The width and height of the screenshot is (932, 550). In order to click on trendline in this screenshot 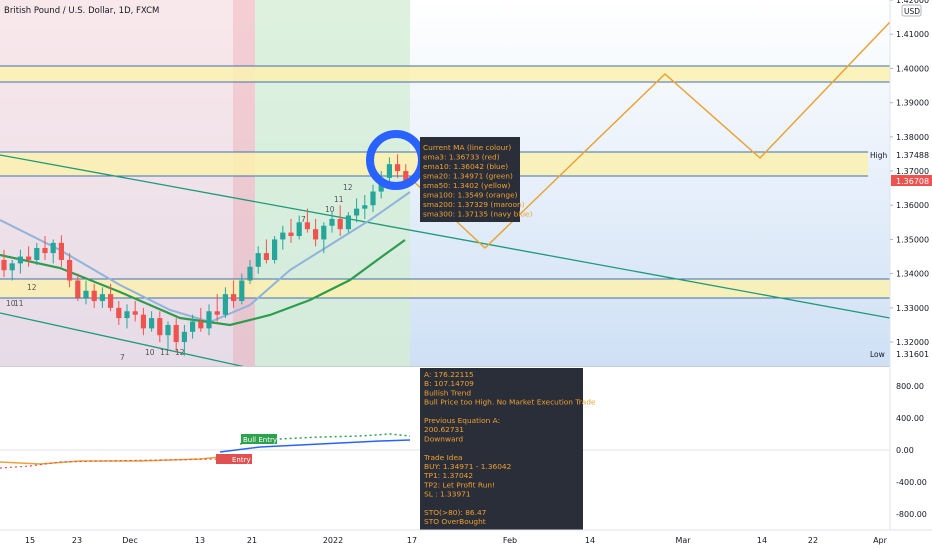, I will do `click(125, 340)`.